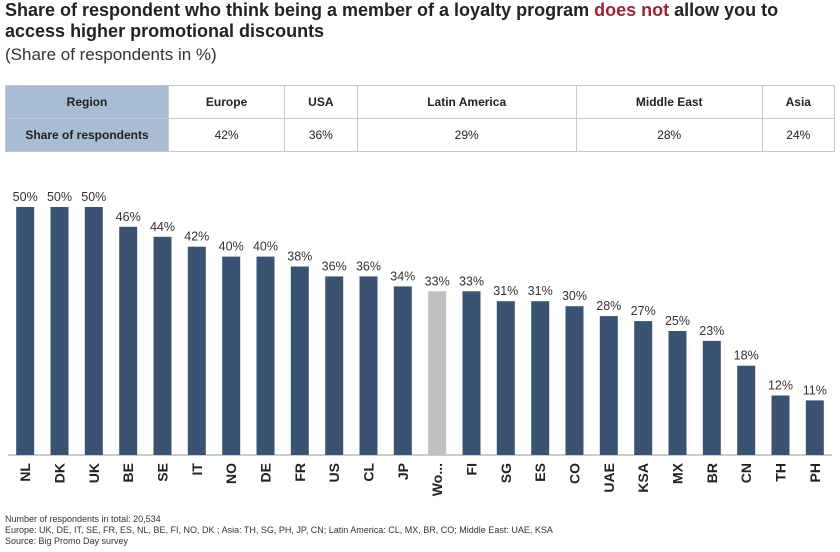 The image size is (840, 552). Describe the element at coordinates (94, 473) in the screenshot. I see `category-label-2: UK` at that location.